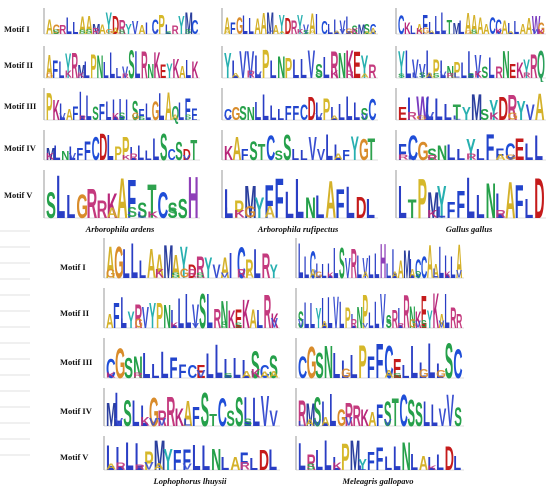 The width and height of the screenshot is (550, 490). What do you see at coordinates (299, 105) in the screenshot?
I see `logo-graphic: CV GS N L L L L F F C D LV P LA L L L SV C` at bounding box center [299, 105].